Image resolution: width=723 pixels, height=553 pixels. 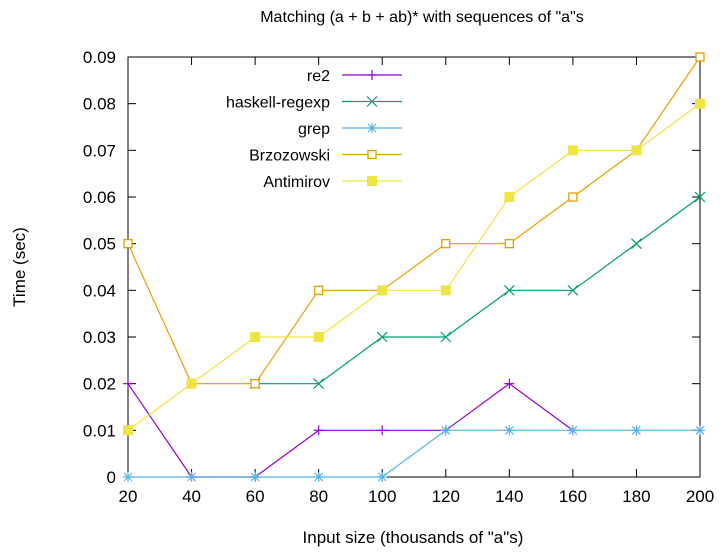 I want to click on legend-marker-antimirov, so click(x=372, y=181).